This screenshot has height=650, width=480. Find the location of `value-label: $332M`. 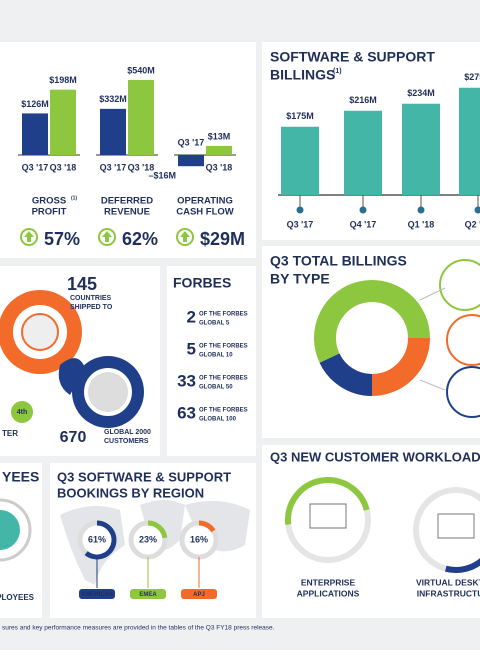

value-label: $332M is located at coordinates (113, 99).